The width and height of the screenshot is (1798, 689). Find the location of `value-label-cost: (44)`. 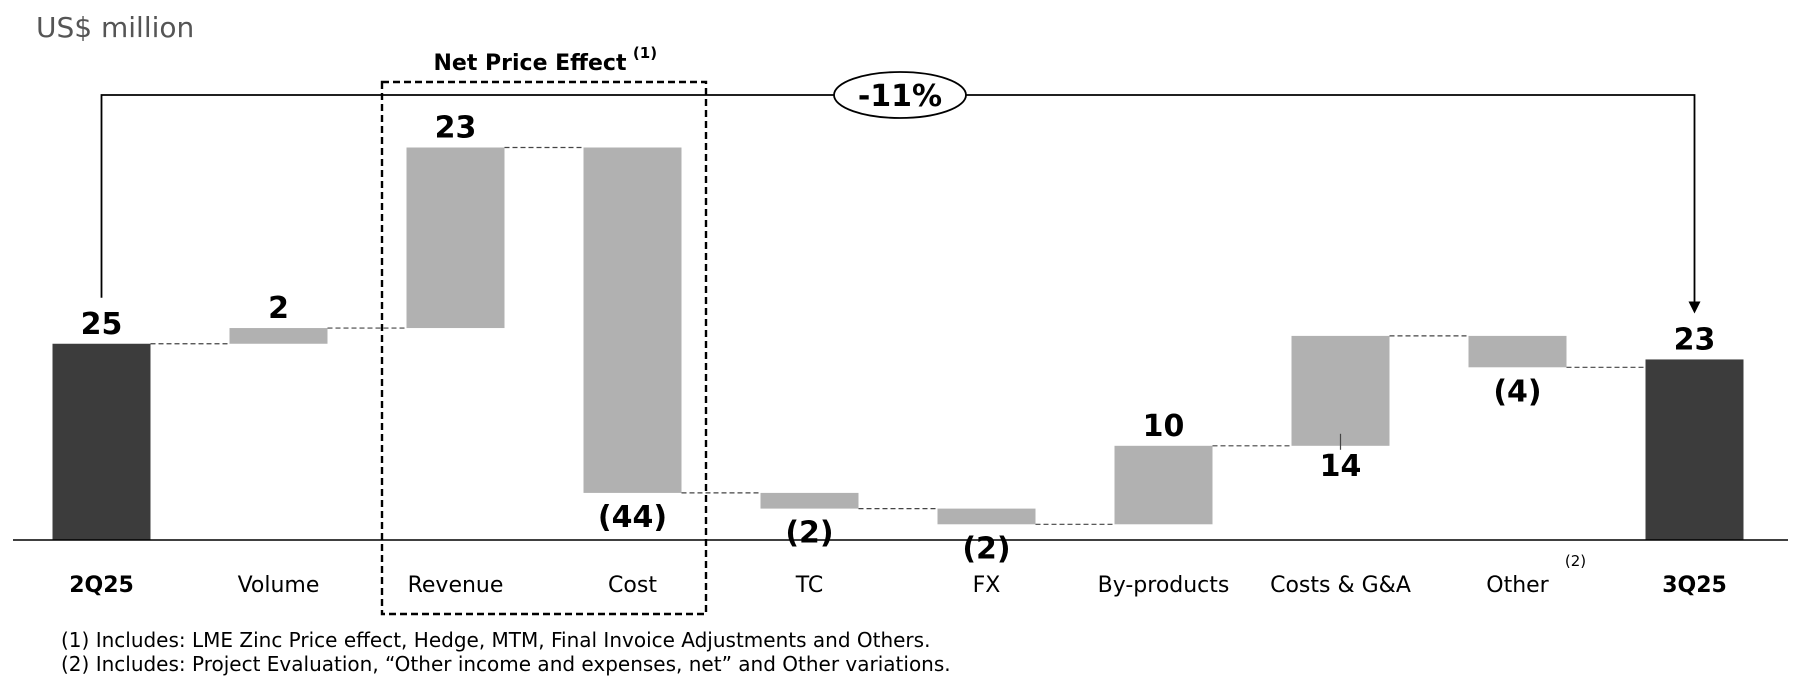

value-label-cost: (44) is located at coordinates (632, 517).